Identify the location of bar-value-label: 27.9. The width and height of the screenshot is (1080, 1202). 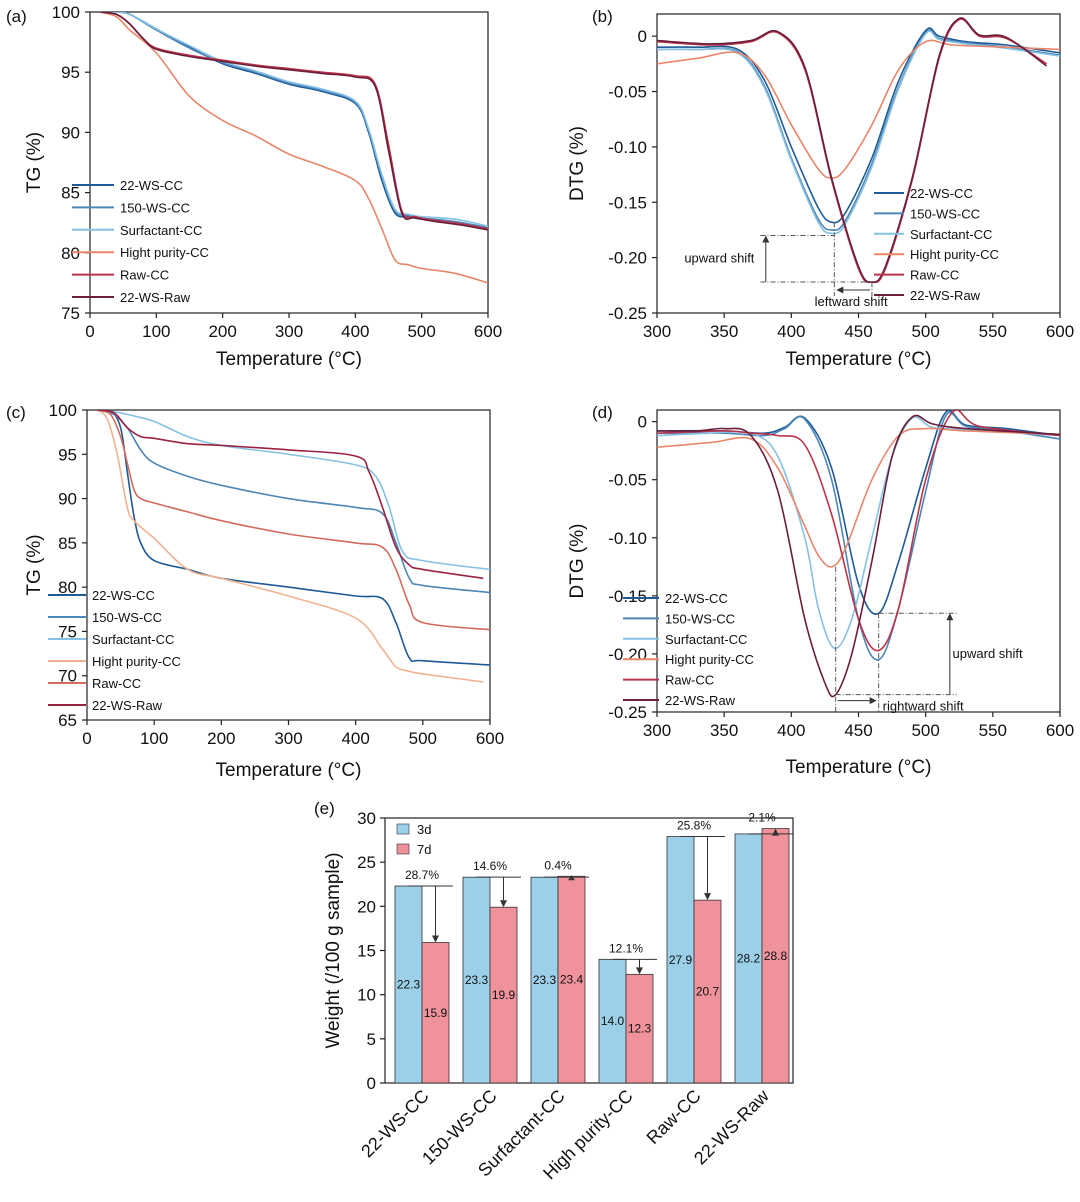
(681, 960).